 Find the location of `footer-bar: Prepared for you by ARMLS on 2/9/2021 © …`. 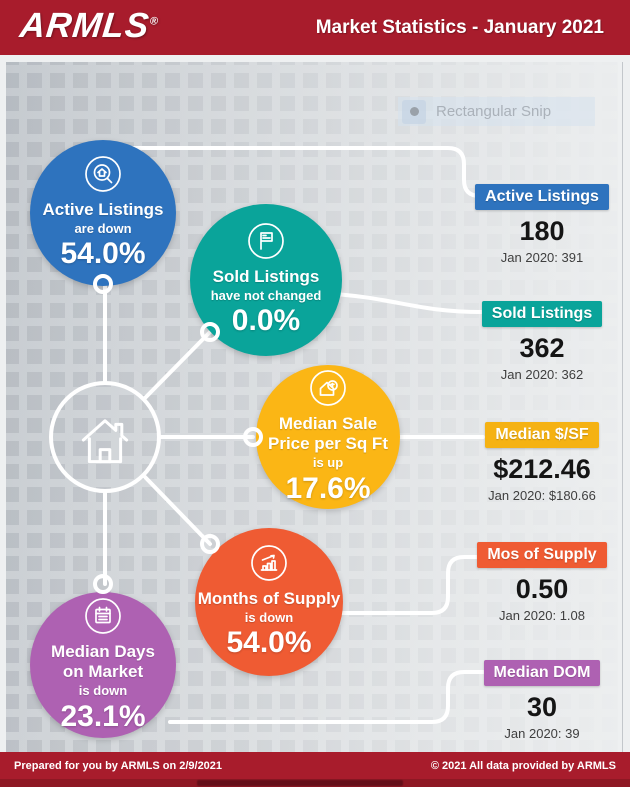

footer-bar: Prepared for you by ARMLS on 2/9/2021 © … is located at coordinates (315, 765).